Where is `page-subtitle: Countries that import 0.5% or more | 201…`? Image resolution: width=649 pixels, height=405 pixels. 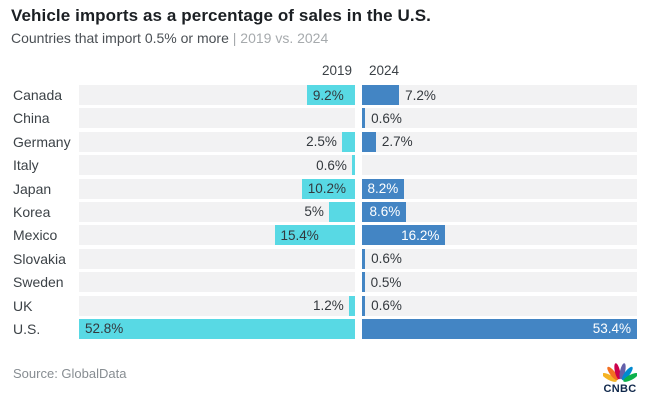 page-subtitle: Countries that import 0.5% or more | 201… is located at coordinates (169, 38).